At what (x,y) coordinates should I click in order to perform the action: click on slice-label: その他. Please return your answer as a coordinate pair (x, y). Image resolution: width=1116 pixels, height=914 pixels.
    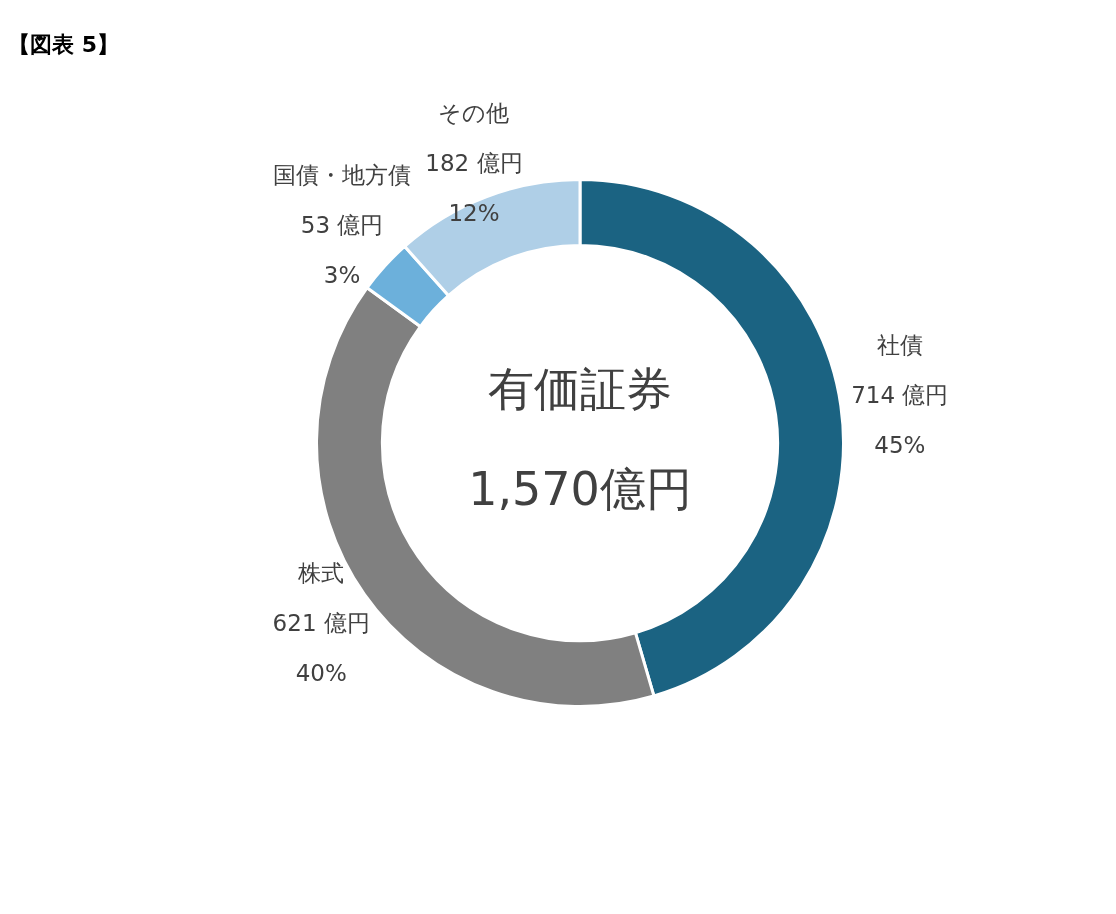
    Looking at the image, I should click on (474, 112).